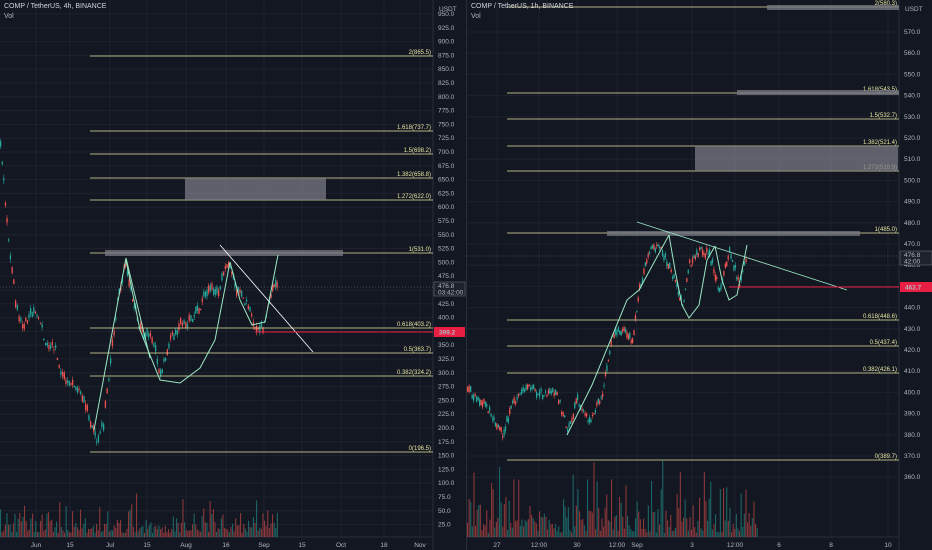 The width and height of the screenshot is (932, 550). What do you see at coordinates (497, 545) in the screenshot?
I see `time-tick-label: 27` at bounding box center [497, 545].